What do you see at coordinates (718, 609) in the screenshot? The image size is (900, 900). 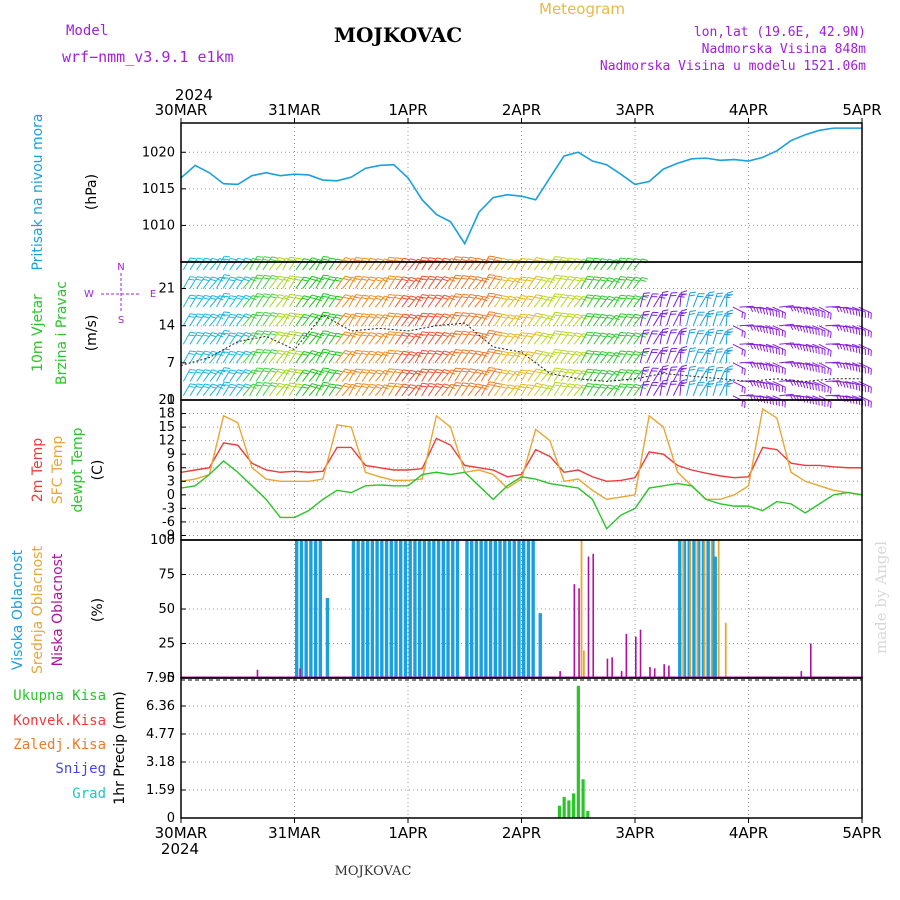 I see `cloud-mid-bar` at bounding box center [718, 609].